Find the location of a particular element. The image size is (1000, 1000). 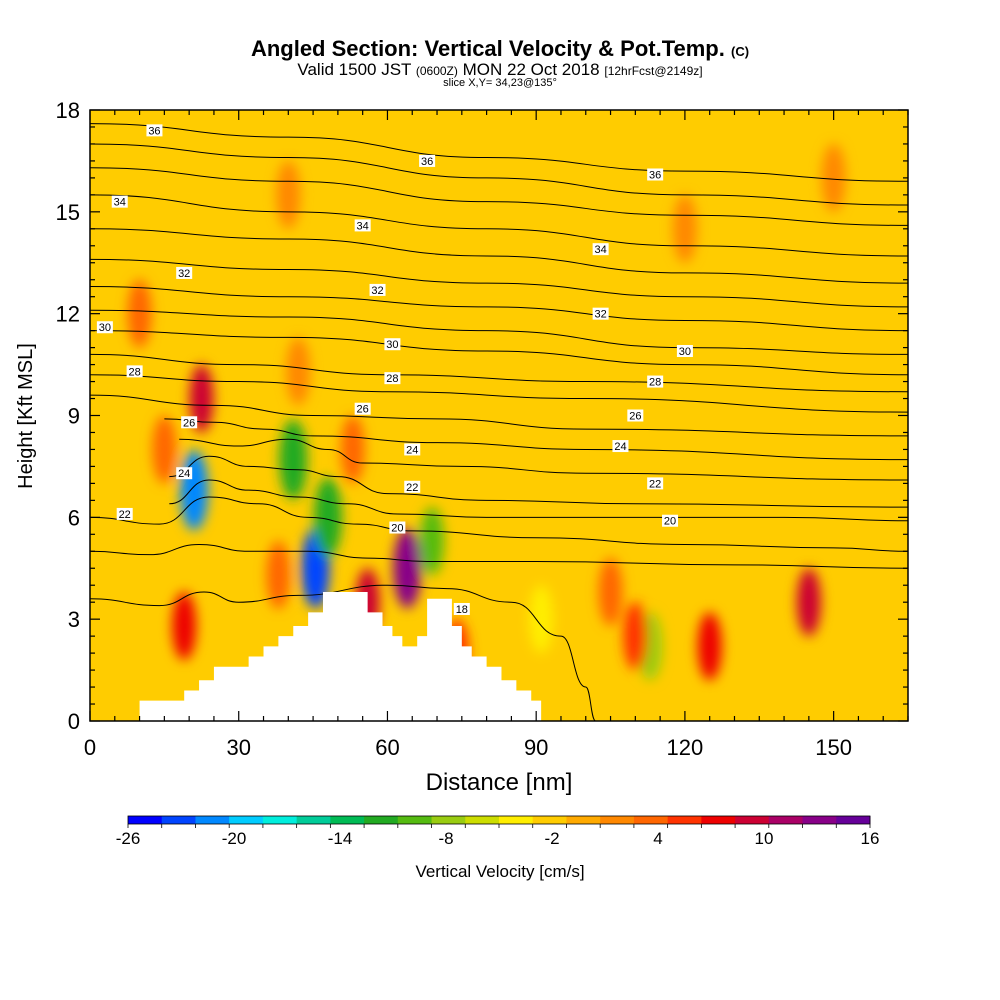

x-tick-label: 0 is located at coordinates (90, 747).